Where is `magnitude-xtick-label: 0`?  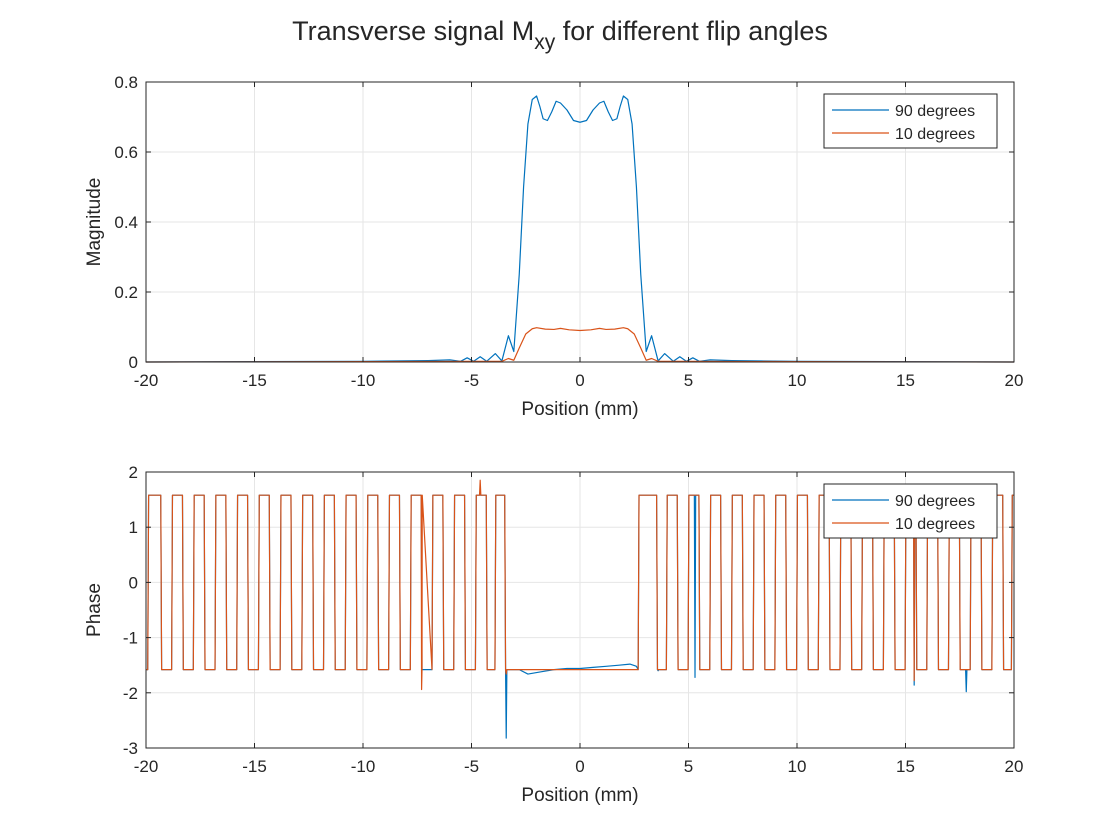
magnitude-xtick-label: 0 is located at coordinates (579, 380).